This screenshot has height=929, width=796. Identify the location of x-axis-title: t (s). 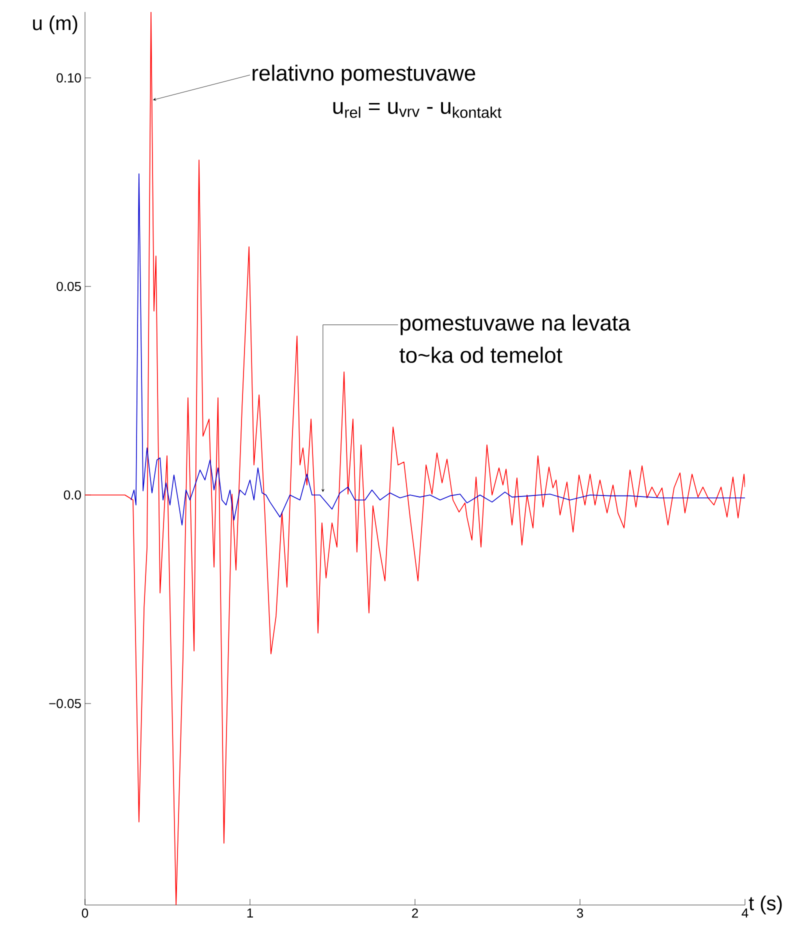
(765, 905).